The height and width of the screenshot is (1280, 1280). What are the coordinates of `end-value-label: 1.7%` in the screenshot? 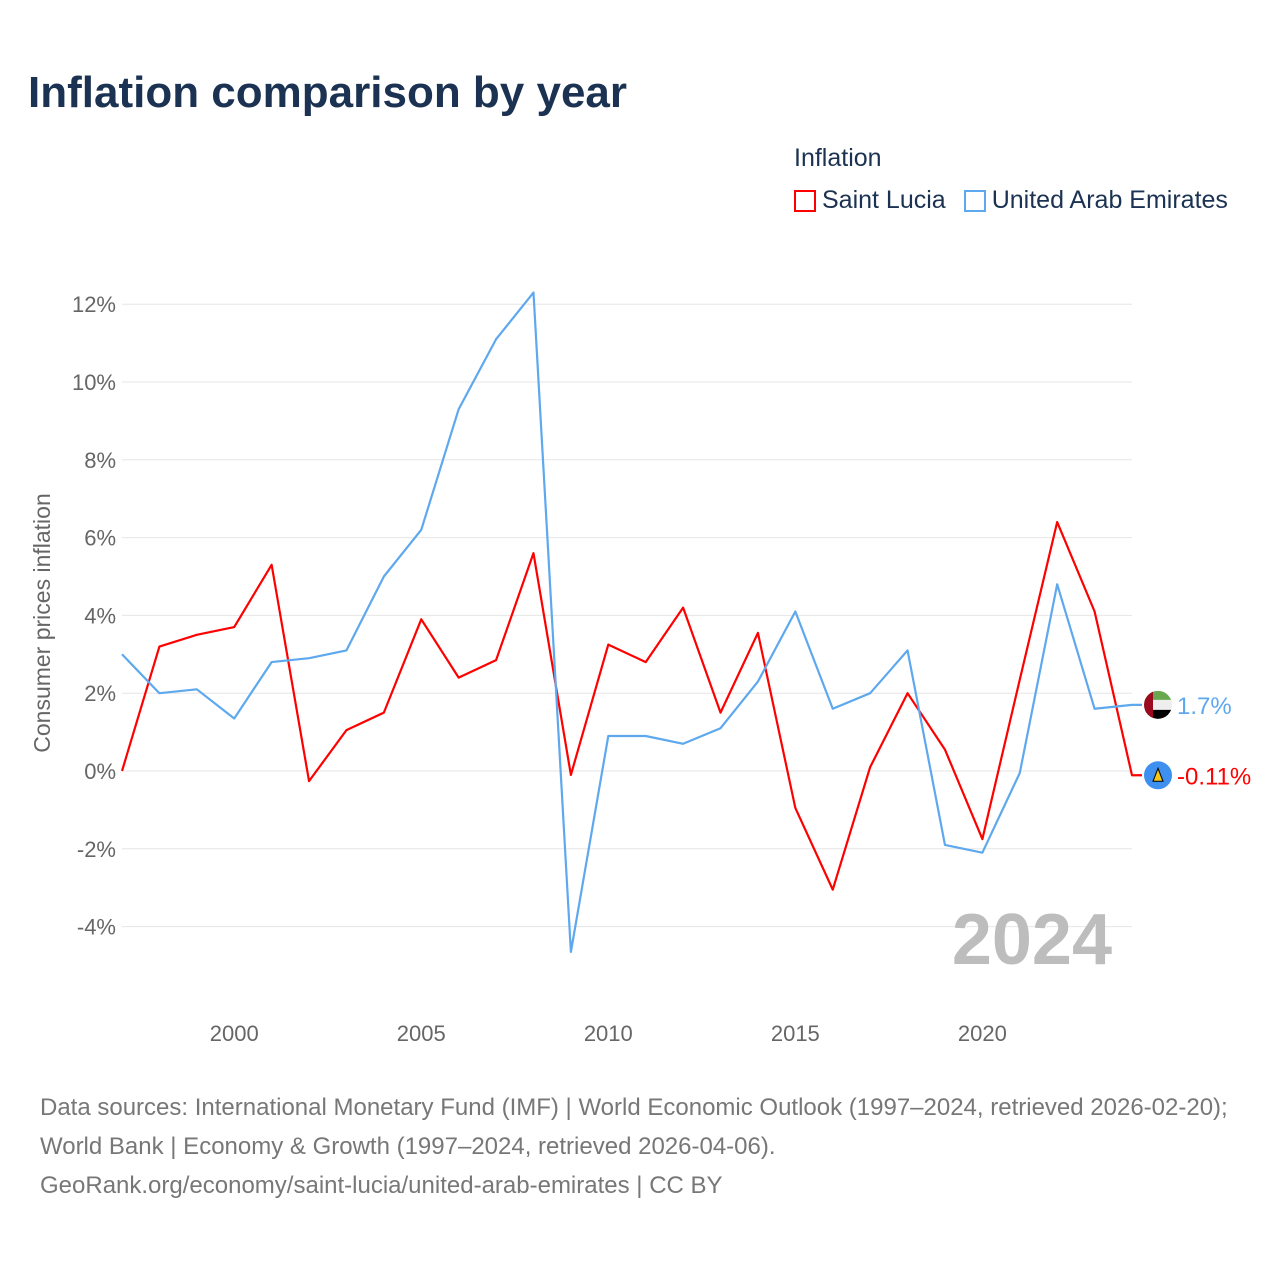 It's located at (1204, 706).